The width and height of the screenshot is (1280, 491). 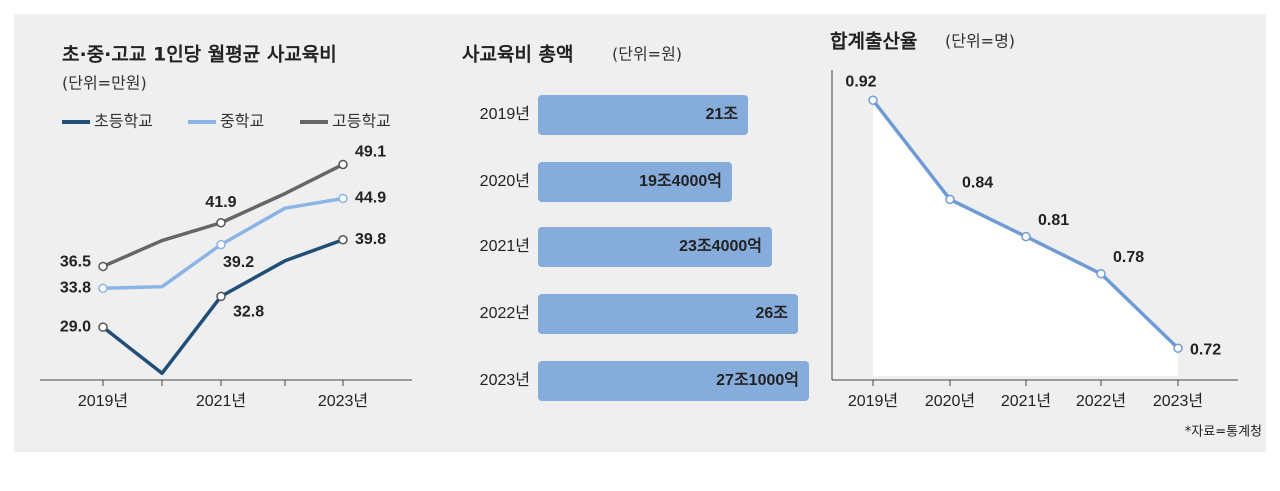 What do you see at coordinates (199, 55) in the screenshot?
I see `chart-title: 초·중·고교 1인당 월평균 사교육비` at bounding box center [199, 55].